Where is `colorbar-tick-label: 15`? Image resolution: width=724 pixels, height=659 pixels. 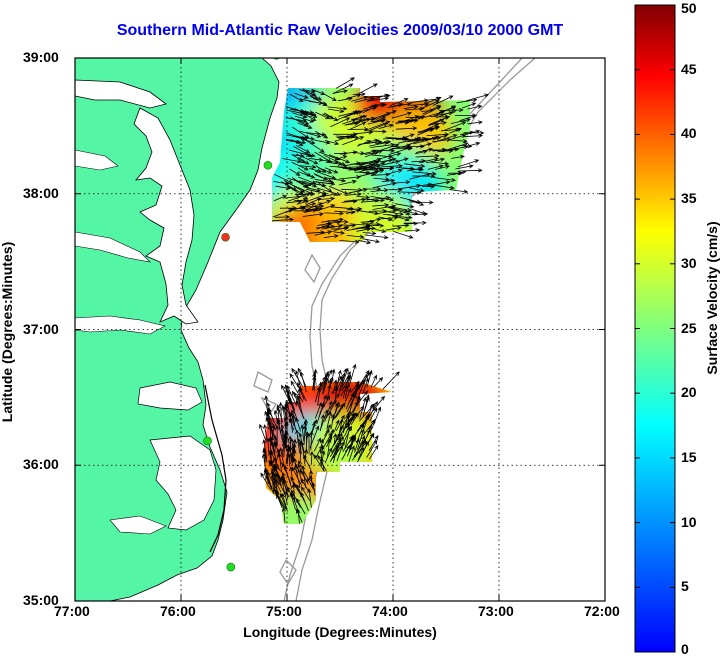
colorbar-tick-label: 15 is located at coordinates (689, 456).